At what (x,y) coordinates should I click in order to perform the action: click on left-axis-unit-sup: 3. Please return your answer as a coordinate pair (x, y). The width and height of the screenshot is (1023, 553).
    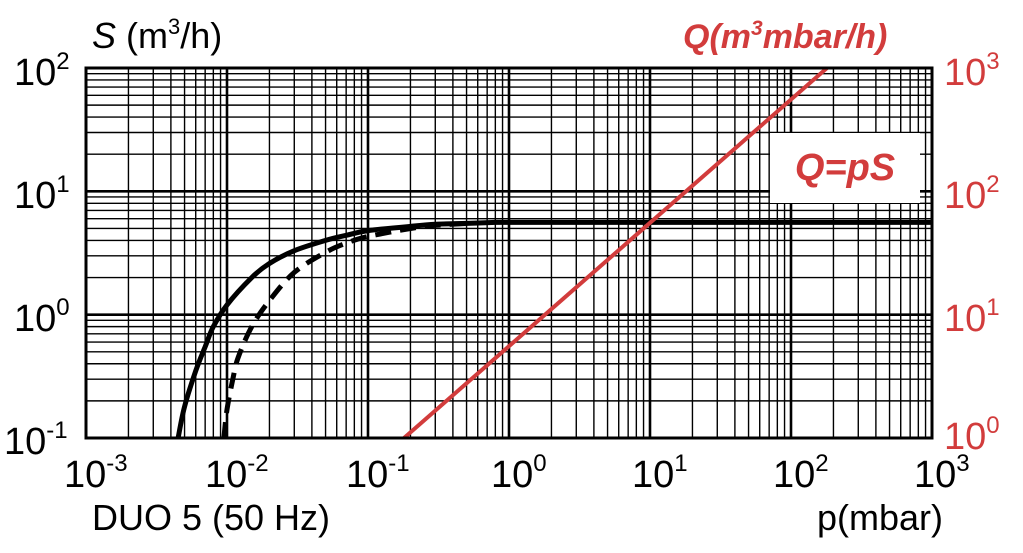
    Looking at the image, I should click on (174, 26).